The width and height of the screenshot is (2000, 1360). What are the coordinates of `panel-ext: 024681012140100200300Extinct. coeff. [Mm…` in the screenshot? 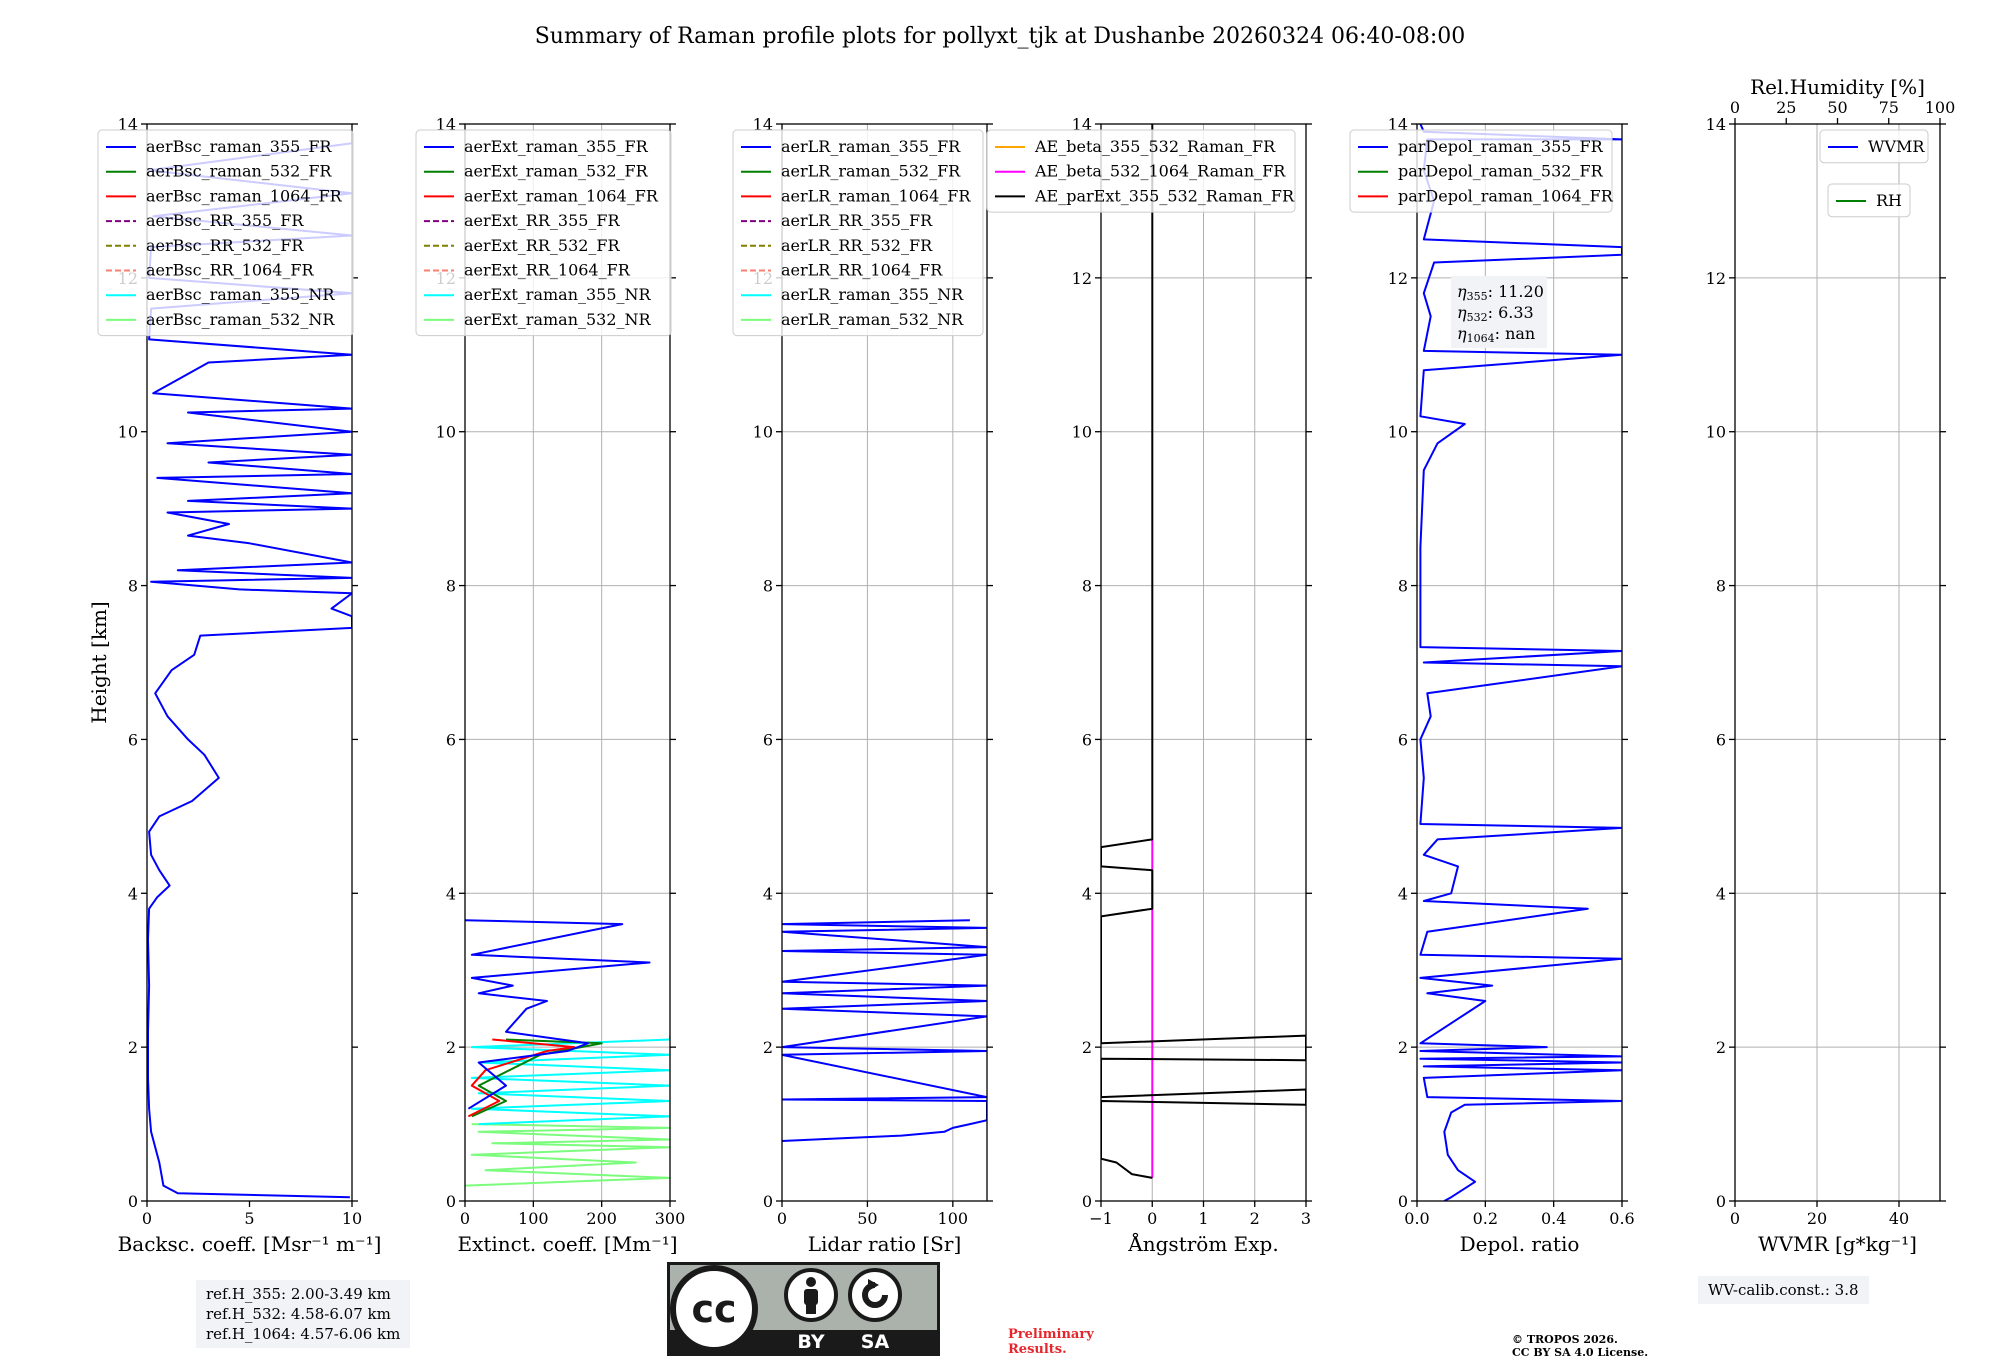 It's located at (550, 685).